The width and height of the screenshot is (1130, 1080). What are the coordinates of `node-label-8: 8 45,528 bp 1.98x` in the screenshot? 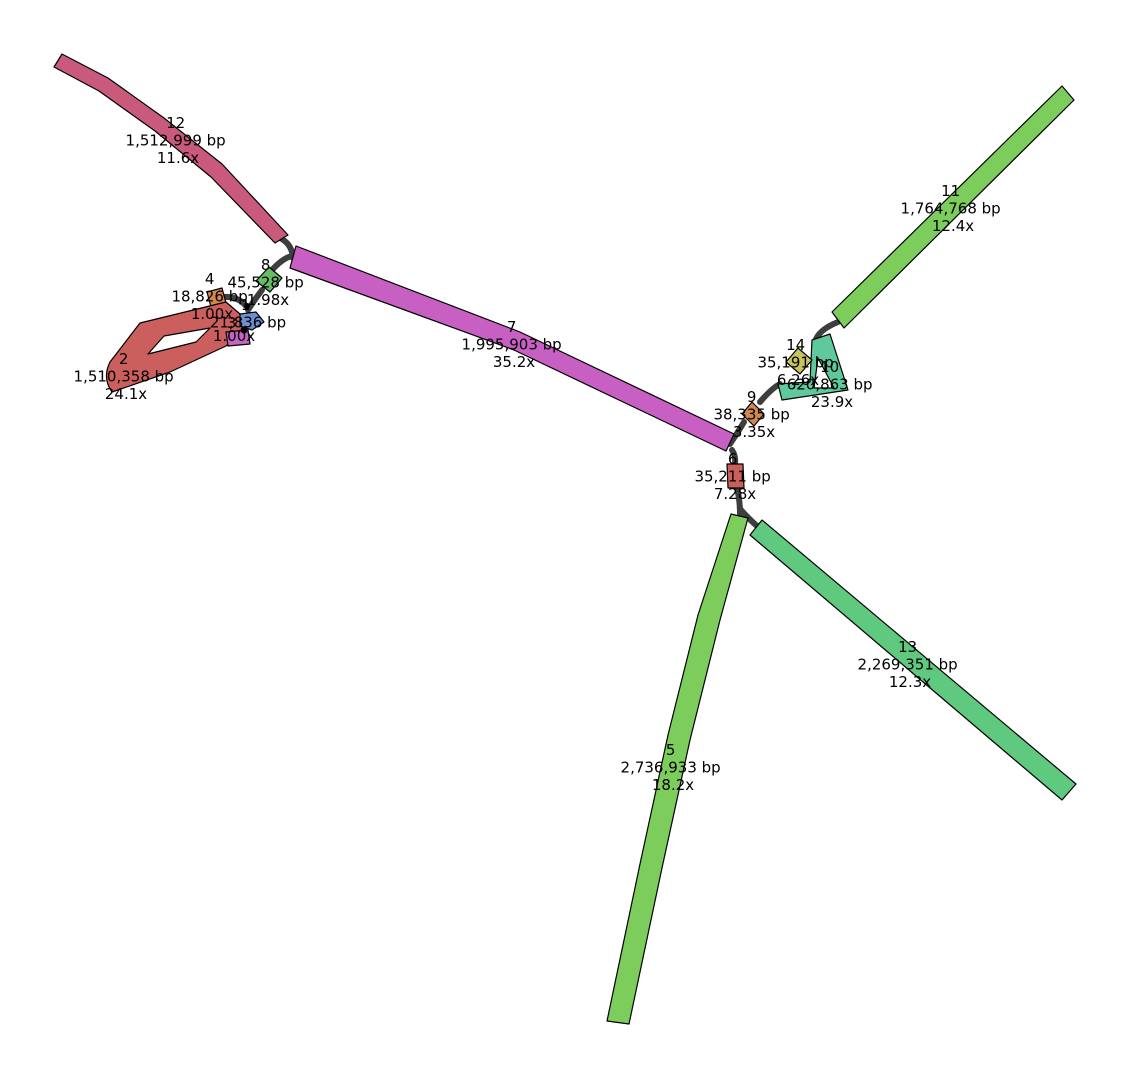 It's located at (267, 282).